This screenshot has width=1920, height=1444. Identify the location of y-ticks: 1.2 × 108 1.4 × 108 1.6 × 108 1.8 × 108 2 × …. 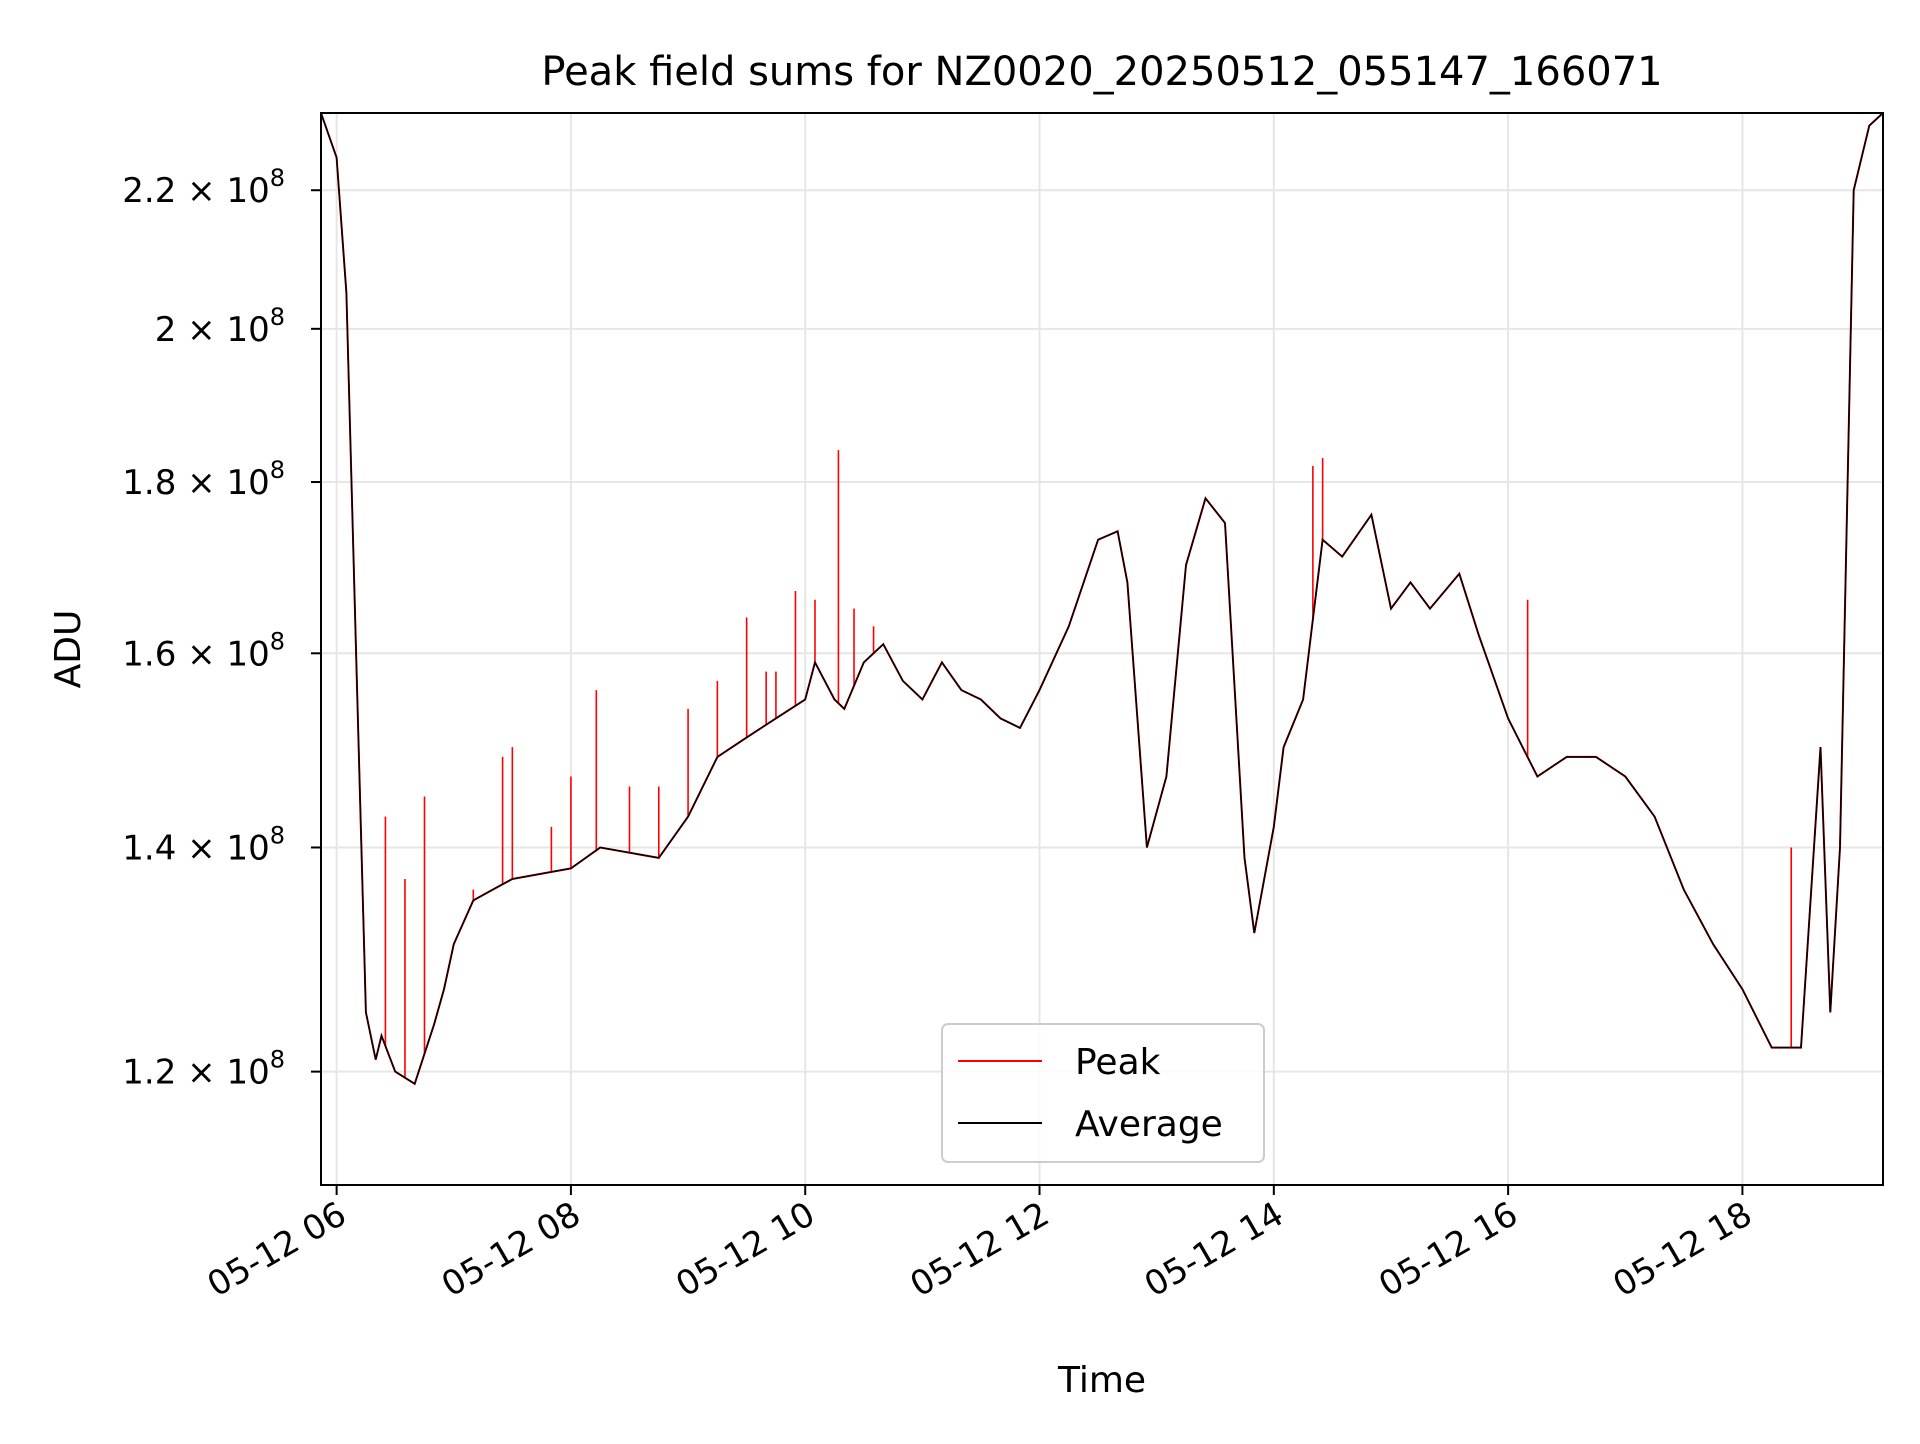
(221, 628).